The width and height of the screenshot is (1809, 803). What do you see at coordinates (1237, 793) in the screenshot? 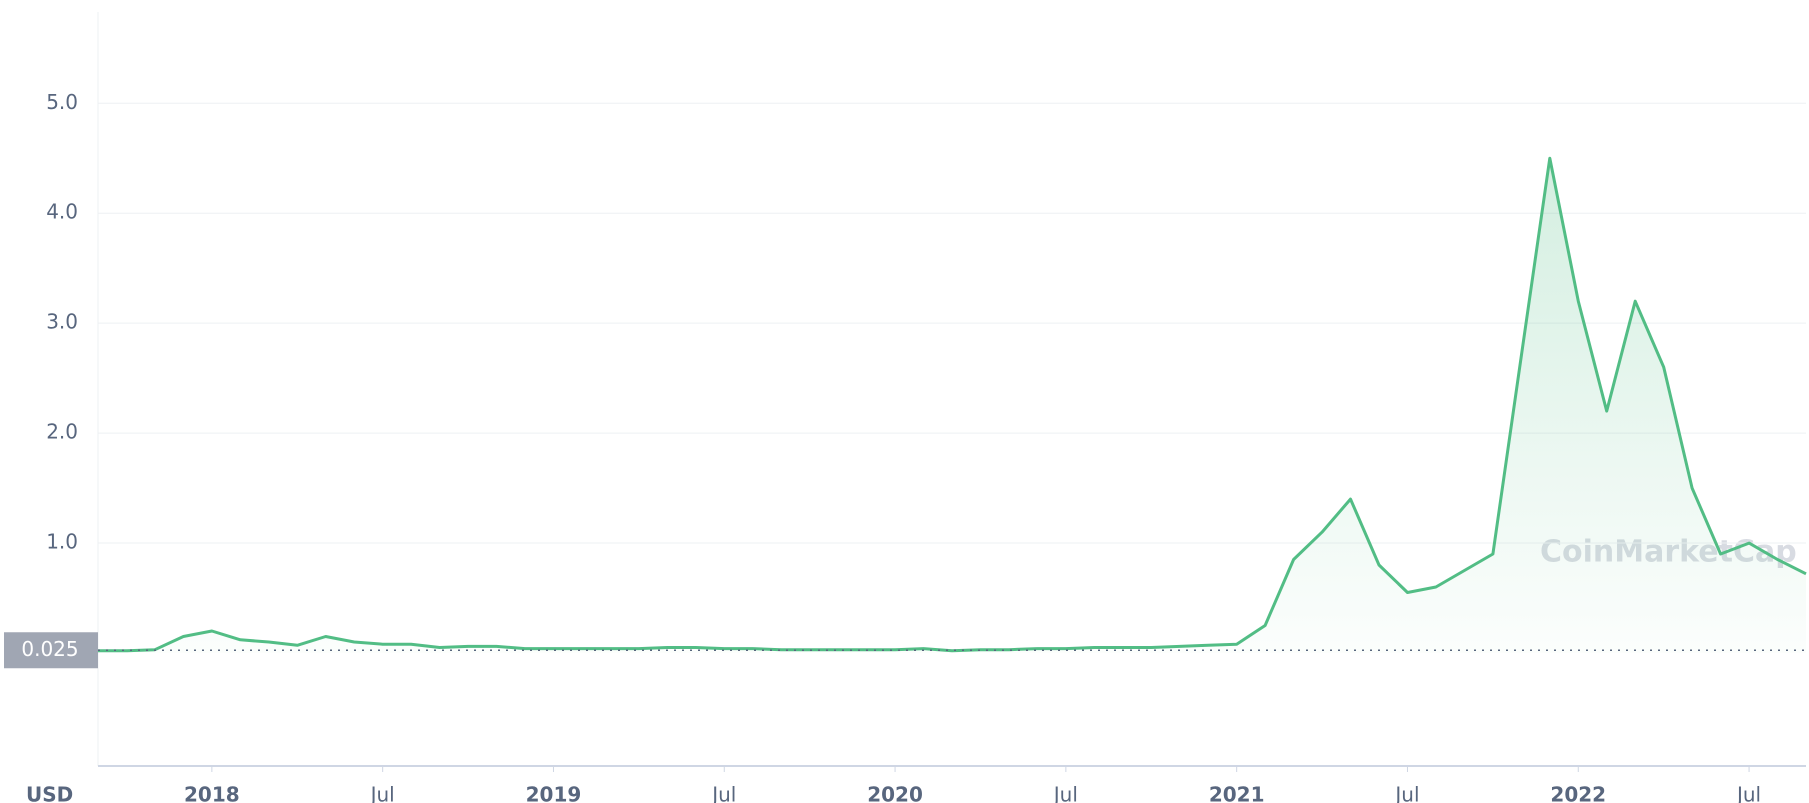
I see `x-tick-label: 2021` at bounding box center [1237, 793].